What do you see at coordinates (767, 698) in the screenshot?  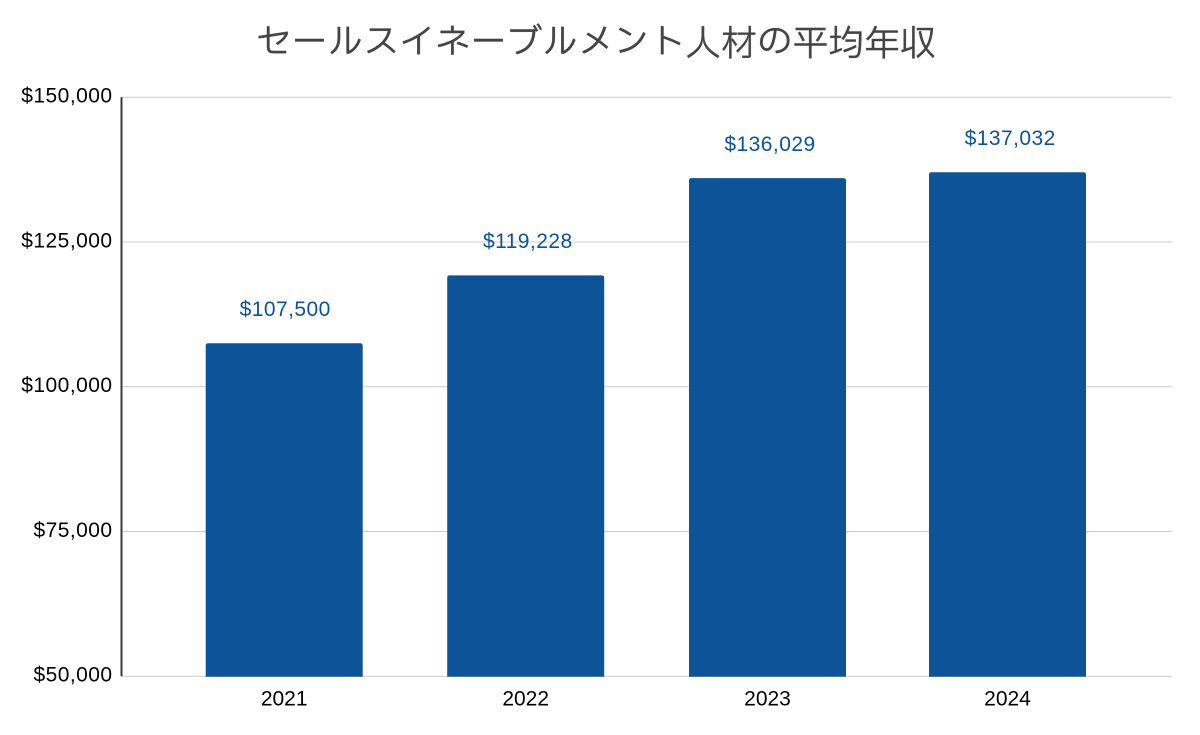 I see `svg-text: 2023` at bounding box center [767, 698].